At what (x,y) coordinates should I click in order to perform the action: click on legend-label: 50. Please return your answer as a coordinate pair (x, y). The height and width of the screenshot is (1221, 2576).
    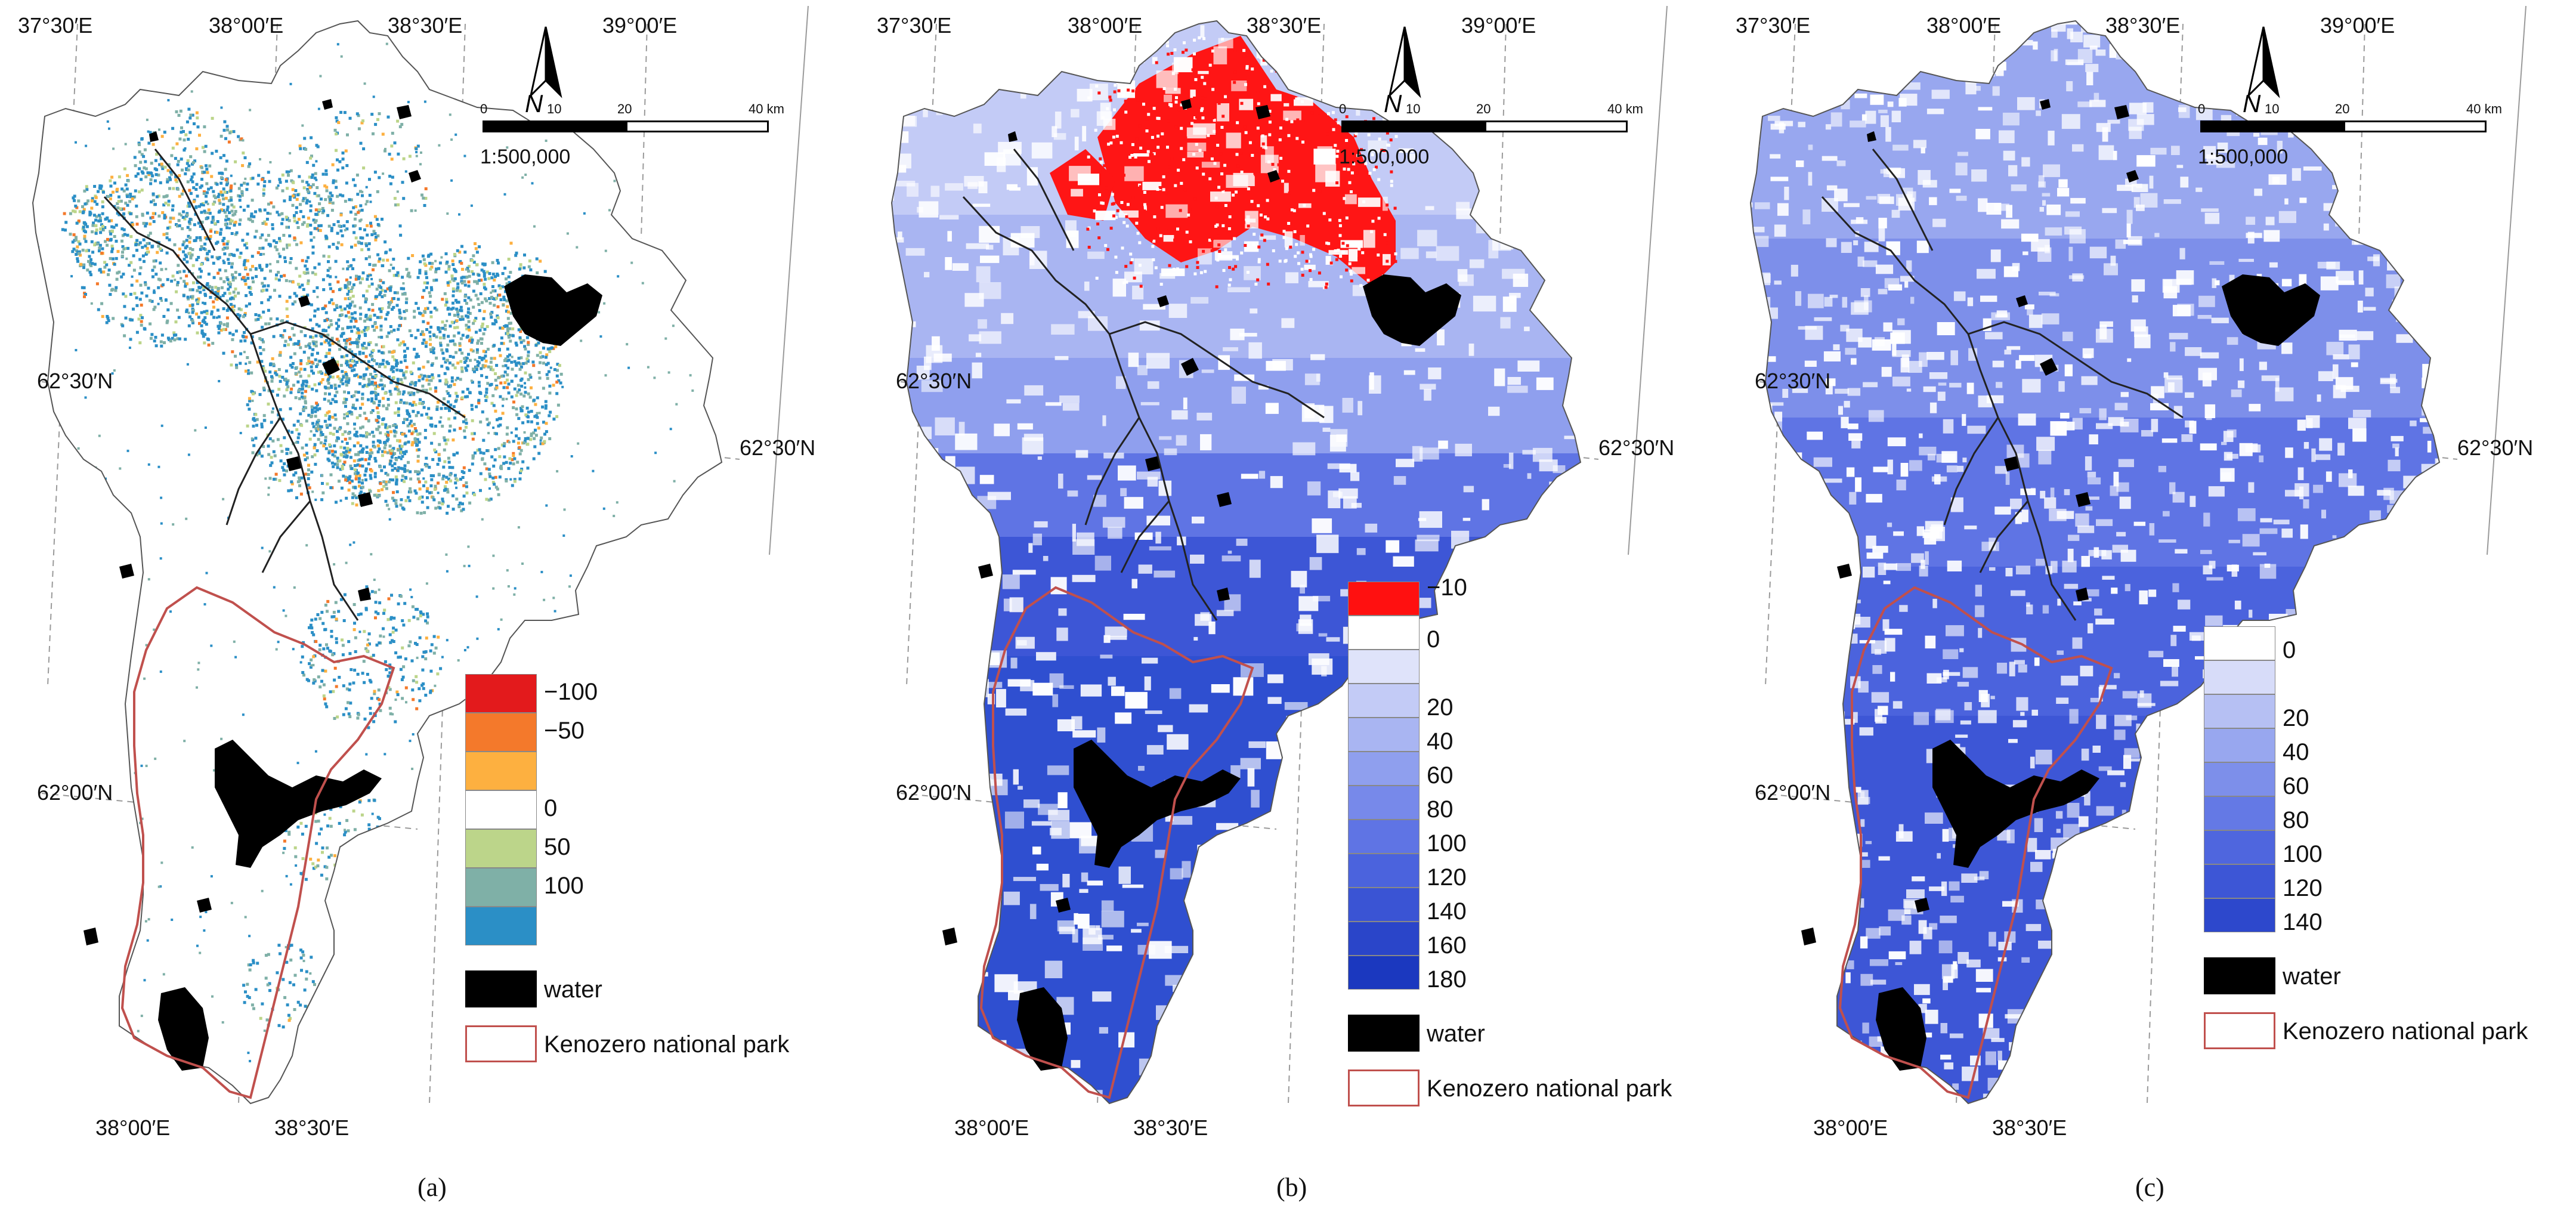
    Looking at the image, I should click on (557, 847).